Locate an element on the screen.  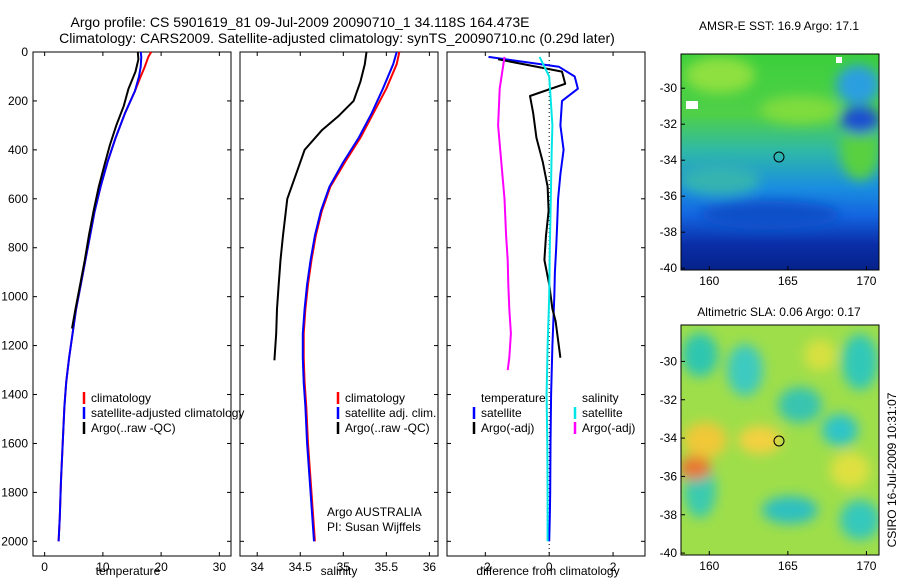
depth-tick-label: 1800 is located at coordinates (14, 492).